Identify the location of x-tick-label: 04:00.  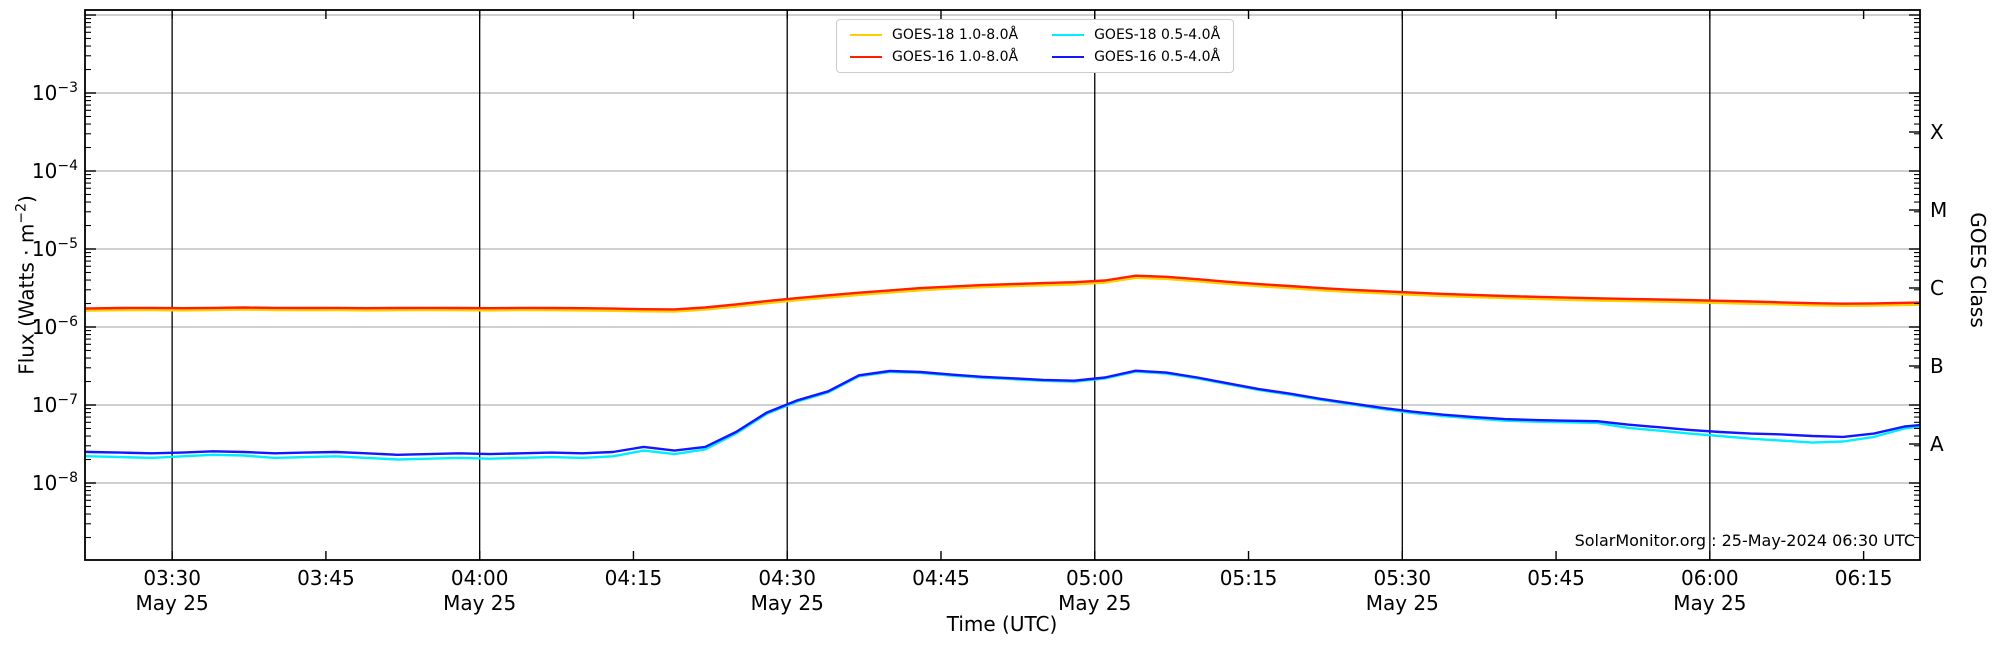
(480, 578).